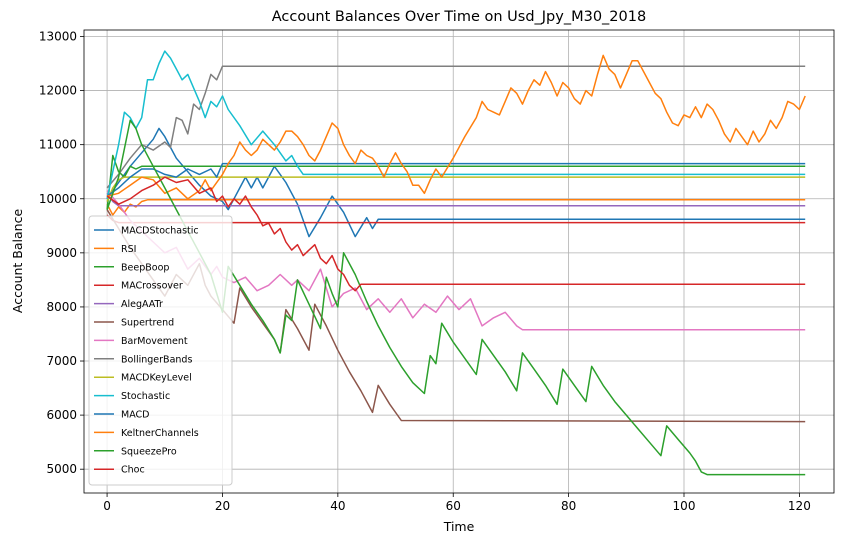 The image size is (868, 549). Describe the element at coordinates (58, 91) in the screenshot. I see `y-tick-label: 12000` at that location.